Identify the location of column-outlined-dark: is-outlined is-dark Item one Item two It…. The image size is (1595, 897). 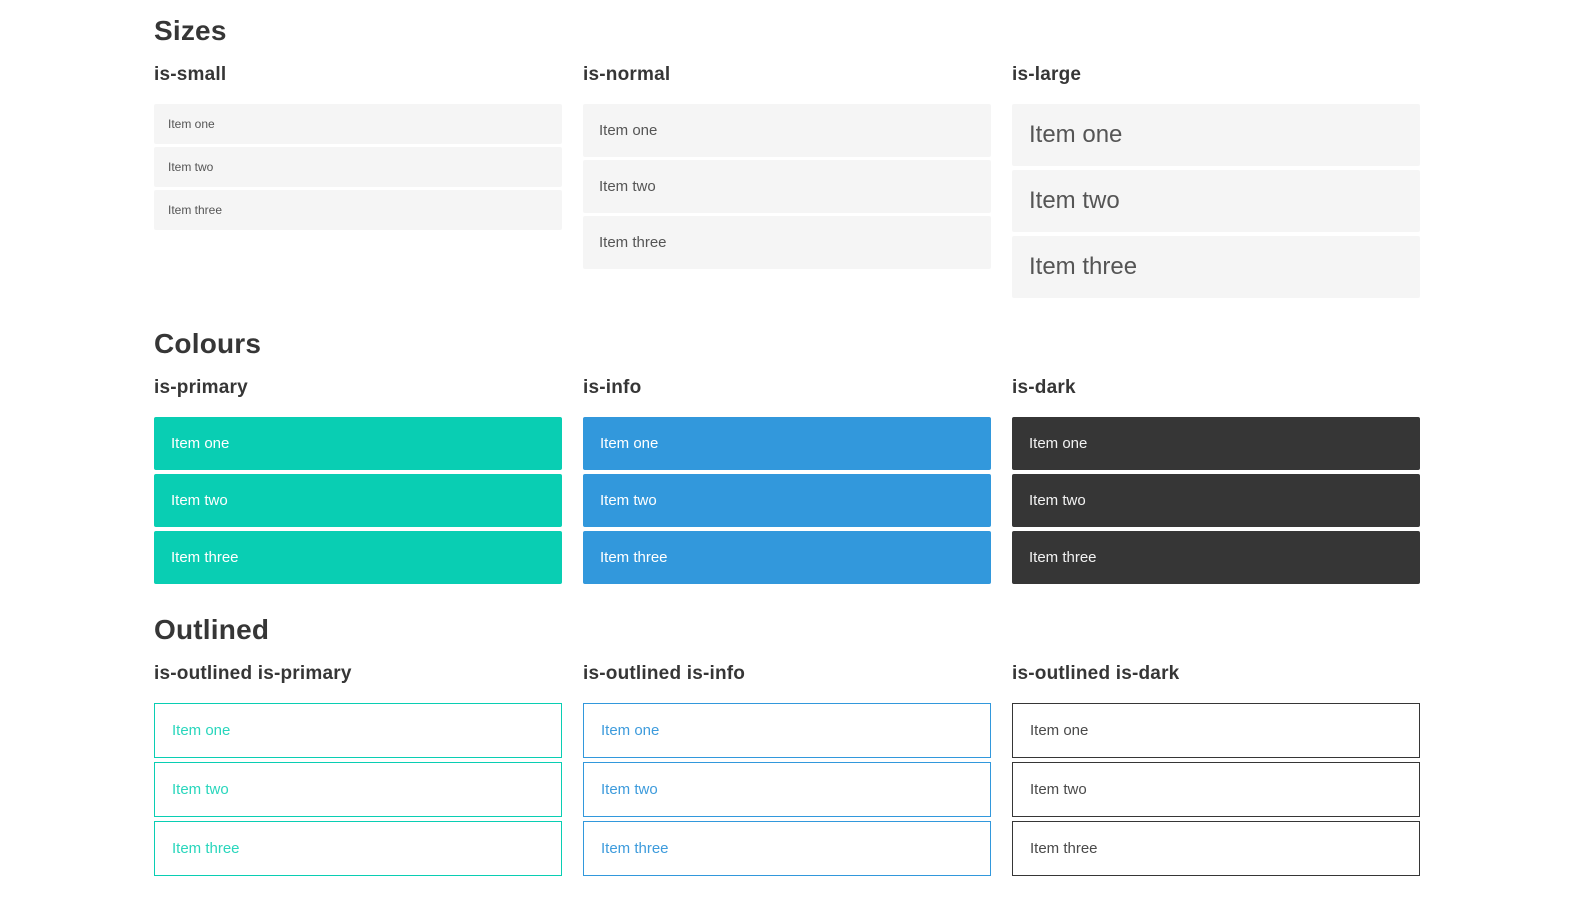
(1216, 769).